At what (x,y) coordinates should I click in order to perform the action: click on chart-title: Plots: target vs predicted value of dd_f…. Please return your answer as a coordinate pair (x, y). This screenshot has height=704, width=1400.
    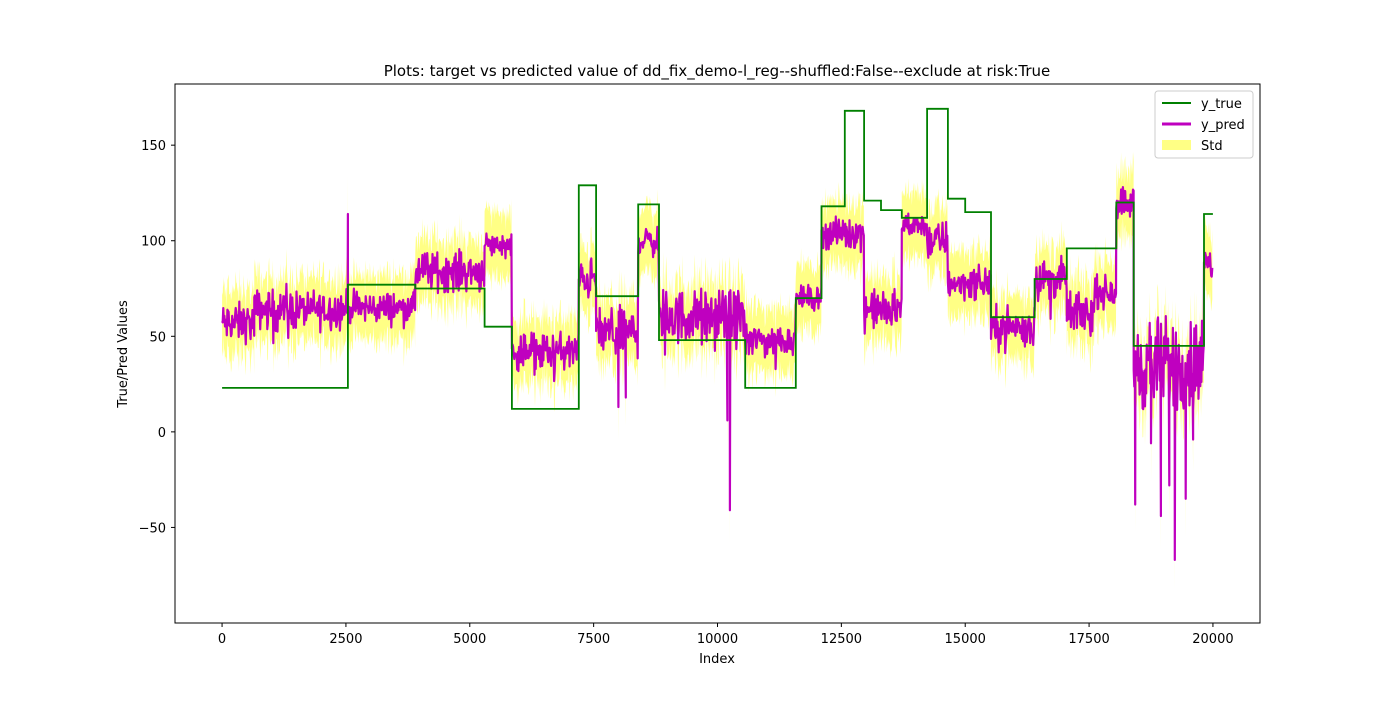
    Looking at the image, I should click on (717, 71).